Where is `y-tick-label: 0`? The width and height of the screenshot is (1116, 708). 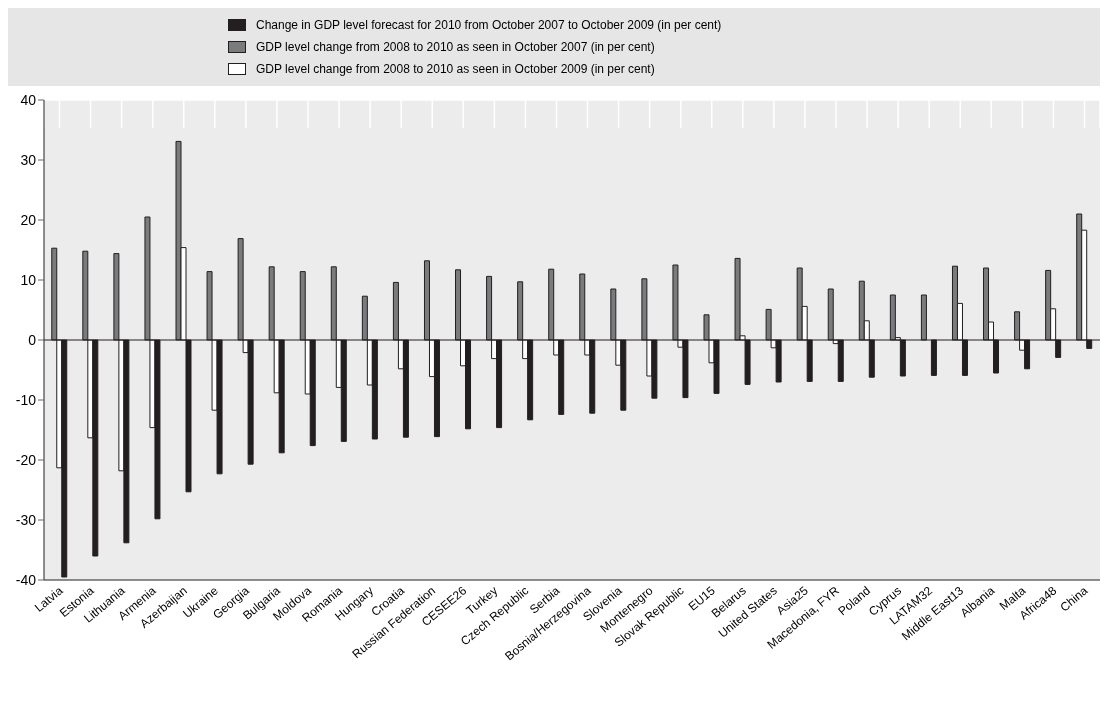 y-tick-label: 0 is located at coordinates (32, 339).